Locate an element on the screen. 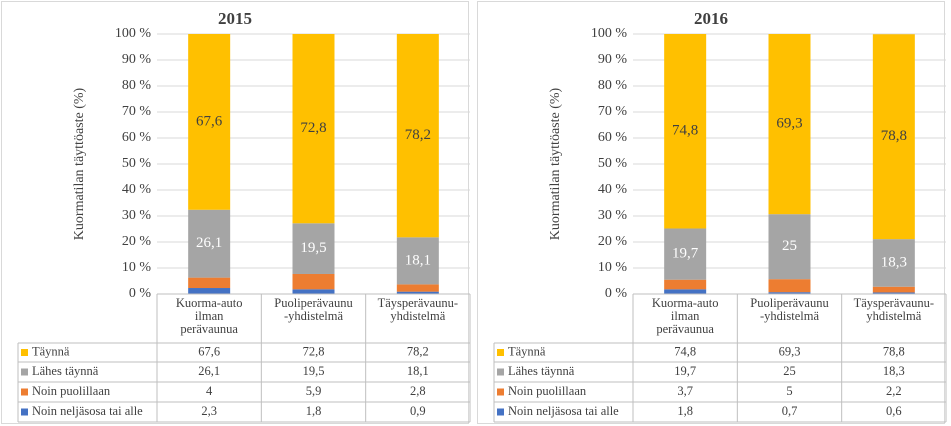 This screenshot has height=426, width=951. y-tick-label: 90 % is located at coordinates (137, 59).